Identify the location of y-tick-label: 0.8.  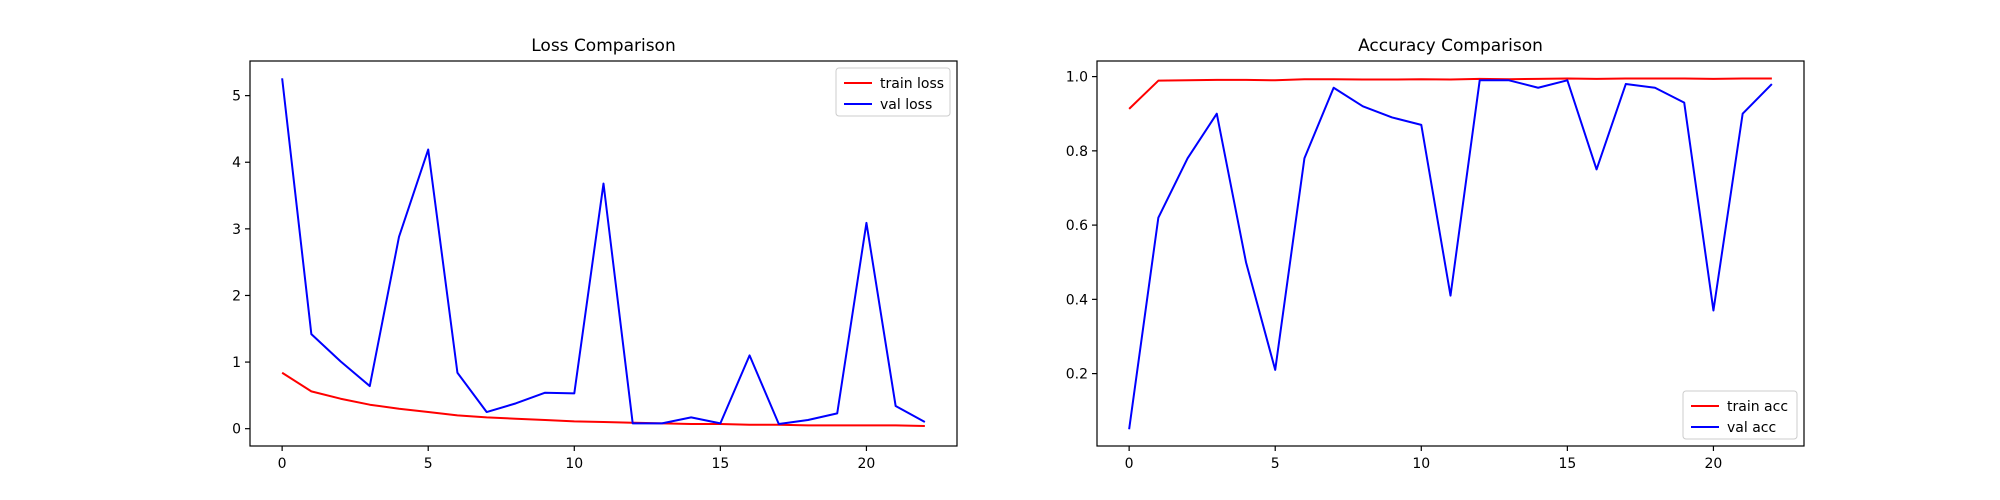
(1077, 152).